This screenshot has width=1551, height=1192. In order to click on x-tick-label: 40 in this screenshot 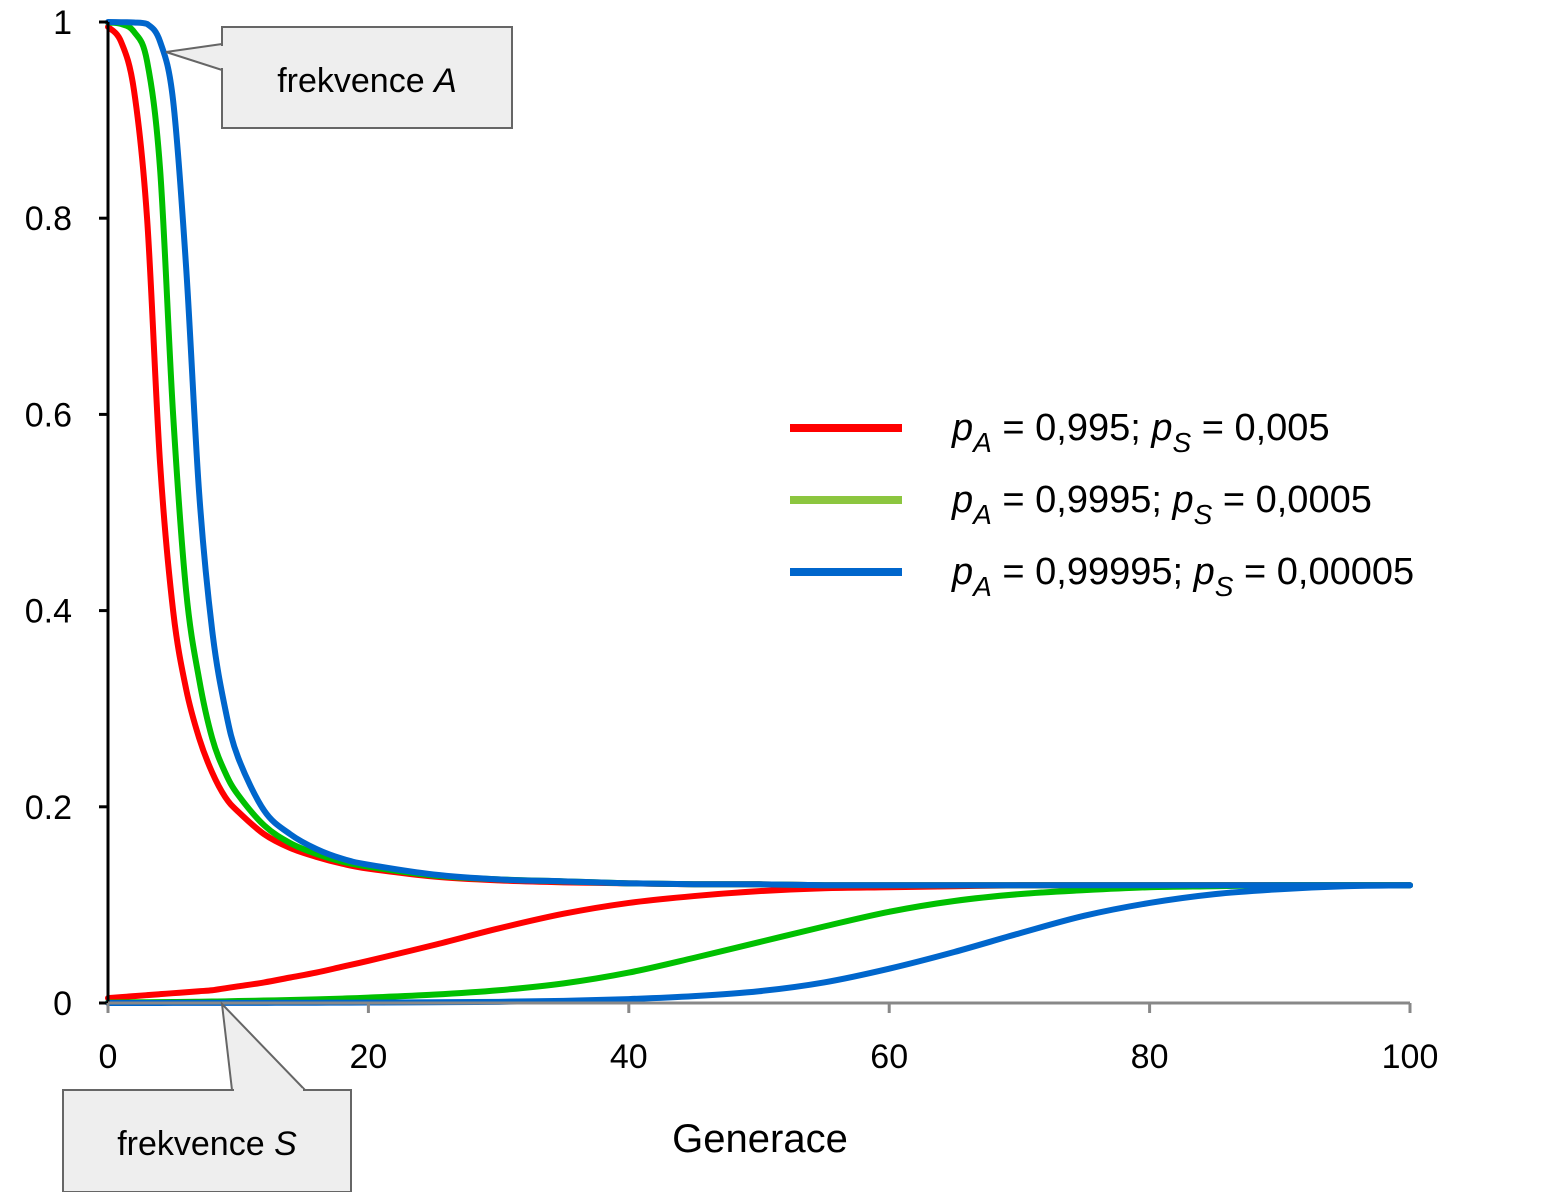, I will do `click(629, 1057)`.